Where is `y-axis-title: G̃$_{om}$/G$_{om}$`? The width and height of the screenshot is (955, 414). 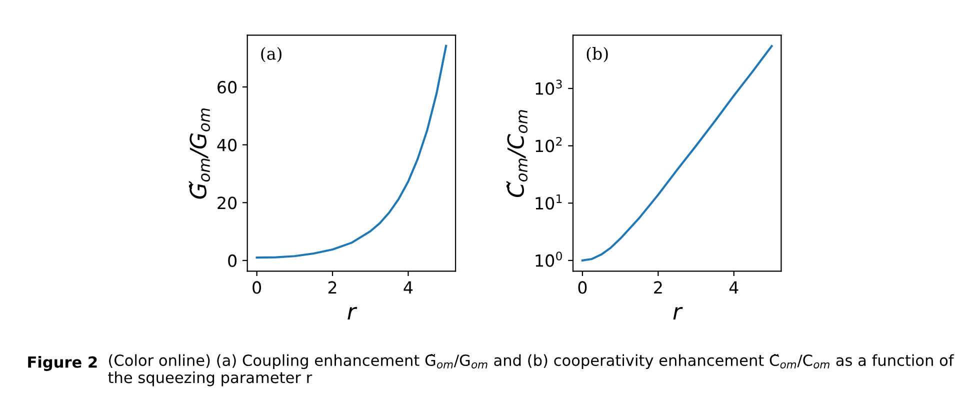 y-axis-title: G̃$_{om}$/G$_{om}$ is located at coordinates (199, 153).